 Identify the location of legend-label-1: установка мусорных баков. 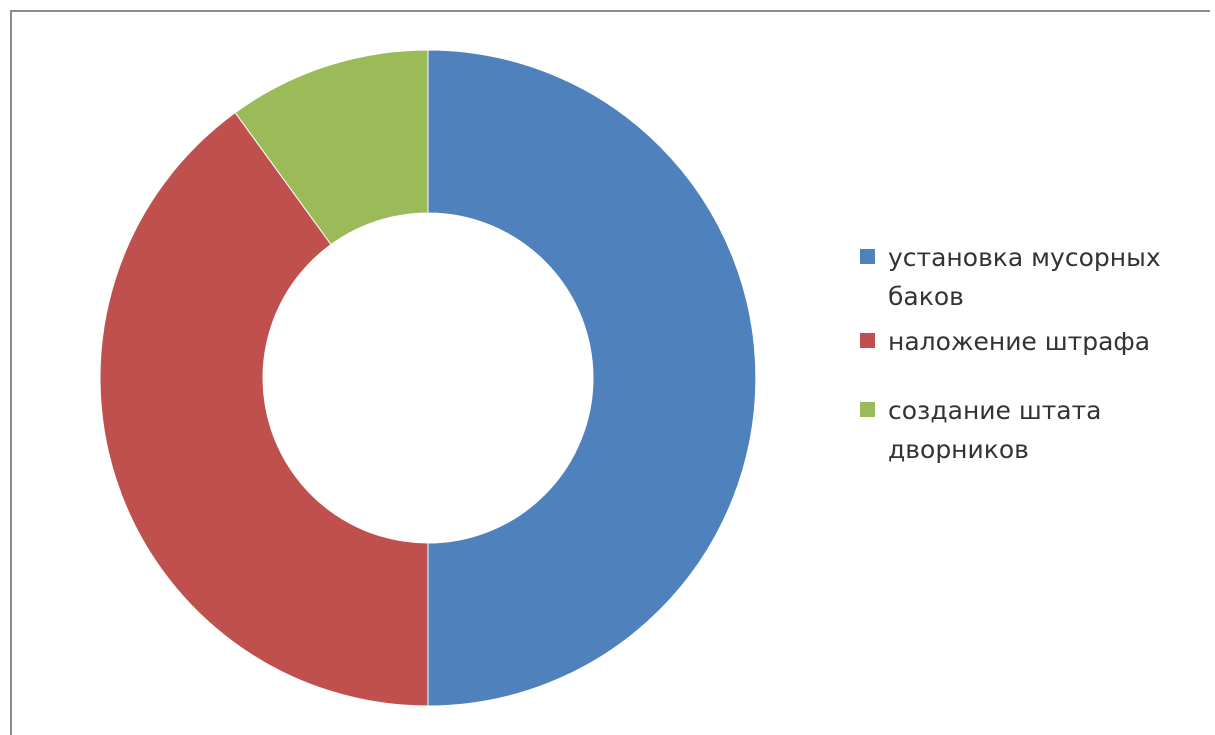
(1024, 277).